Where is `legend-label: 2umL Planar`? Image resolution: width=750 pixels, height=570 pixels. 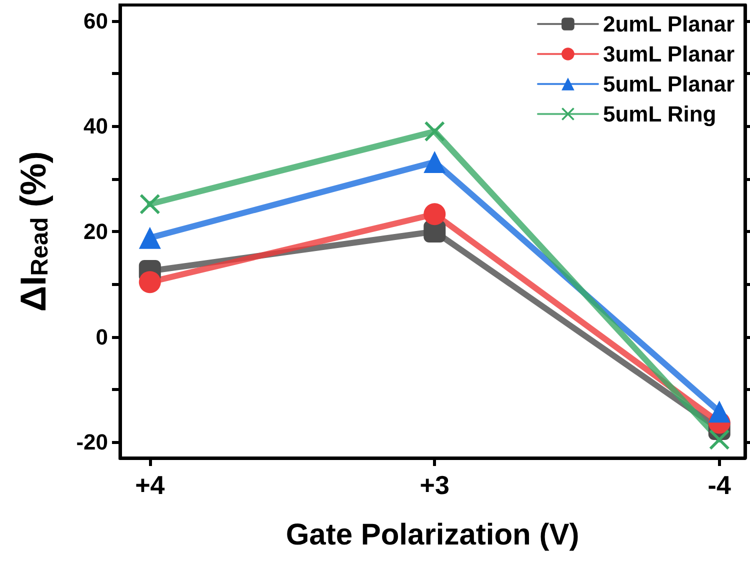 legend-label: 2umL Planar is located at coordinates (669, 24).